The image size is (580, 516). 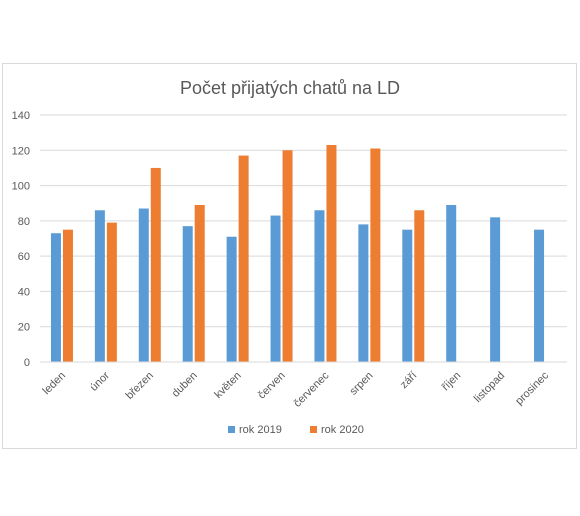 I want to click on y-tick-label: 20, so click(x=24, y=328).